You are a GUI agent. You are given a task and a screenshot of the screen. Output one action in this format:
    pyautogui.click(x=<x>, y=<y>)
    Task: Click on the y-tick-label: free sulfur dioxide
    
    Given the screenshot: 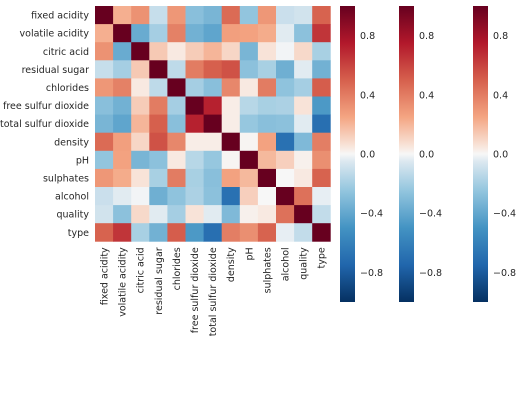 What is the action you would take?
    pyautogui.click(x=46, y=106)
    